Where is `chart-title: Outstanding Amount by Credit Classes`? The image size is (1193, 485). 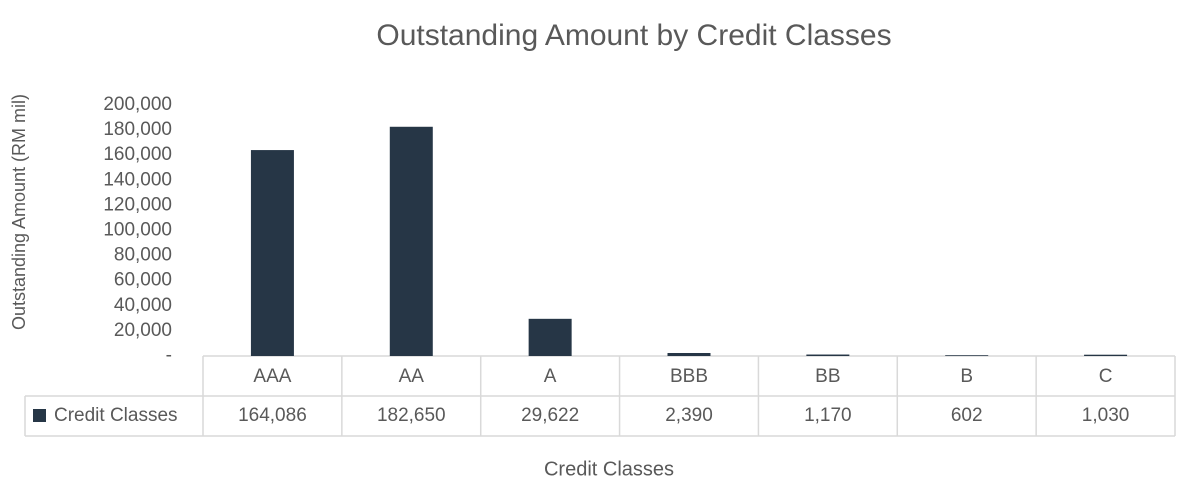
chart-title: Outstanding Amount by Credit Classes is located at coordinates (633, 35).